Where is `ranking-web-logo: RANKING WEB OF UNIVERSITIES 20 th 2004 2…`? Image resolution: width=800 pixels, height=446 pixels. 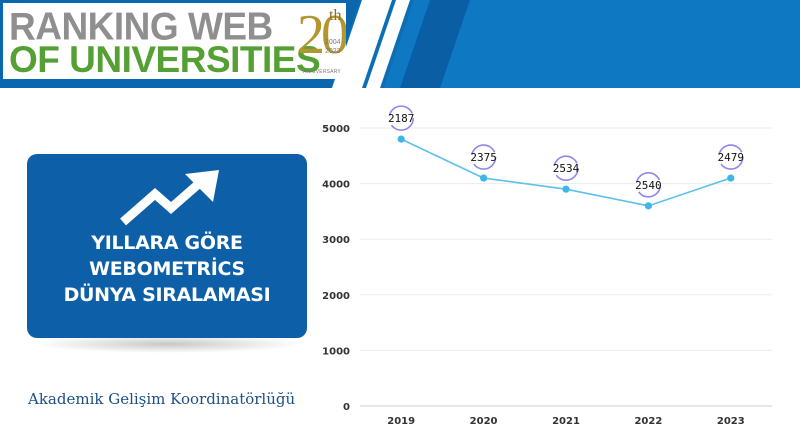 ranking-web-logo: RANKING WEB OF UNIVERSITIES 20 th 2004 2… is located at coordinates (174, 41).